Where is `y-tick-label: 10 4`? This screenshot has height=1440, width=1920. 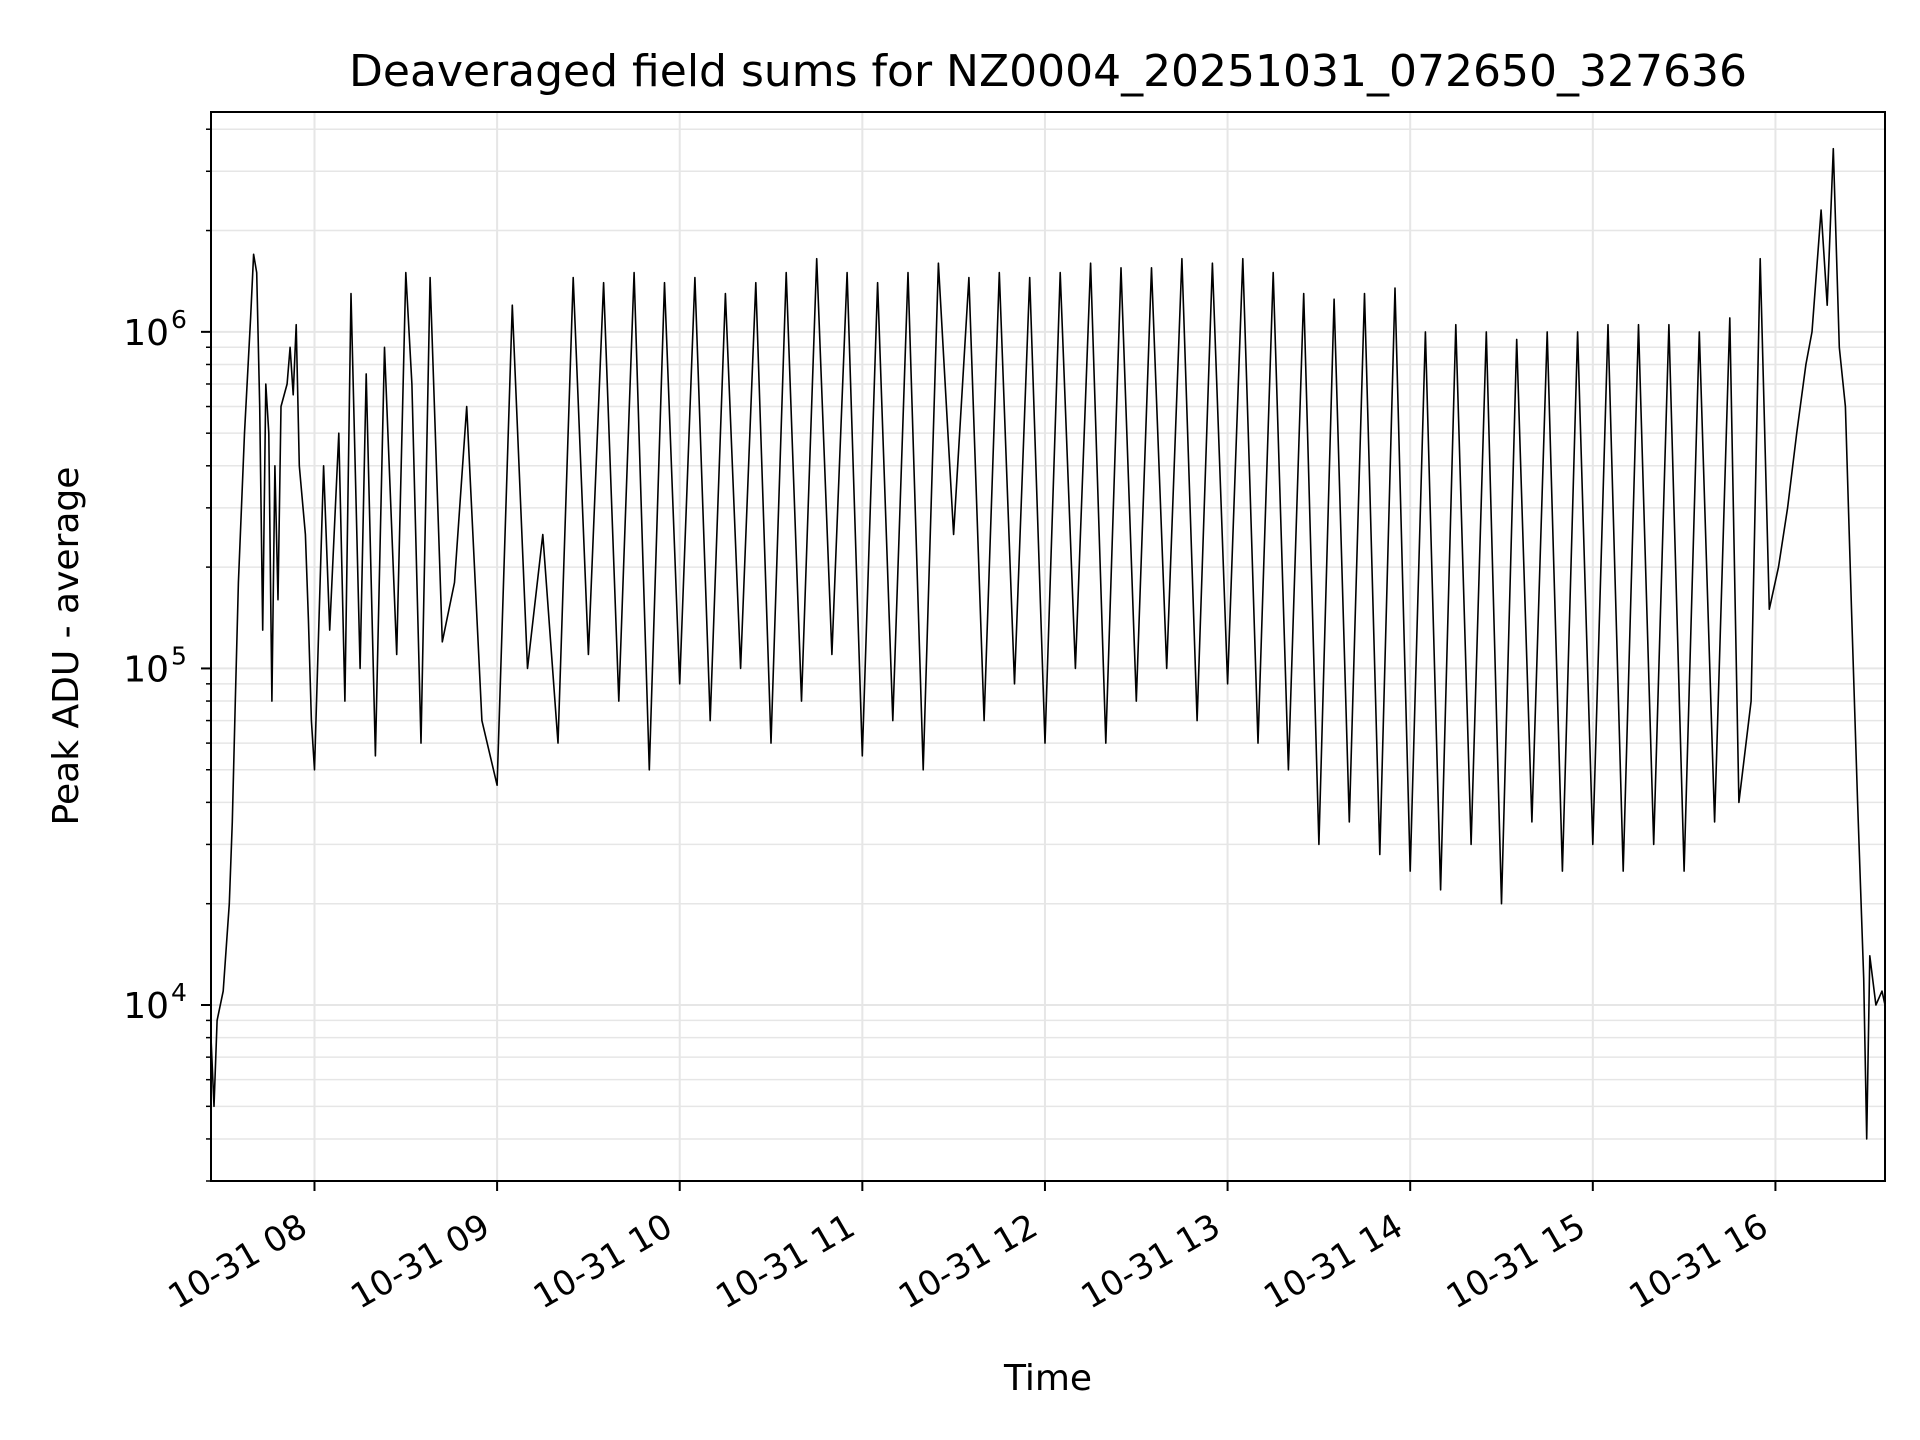 y-tick-label: 10 4 is located at coordinates (155, 1002).